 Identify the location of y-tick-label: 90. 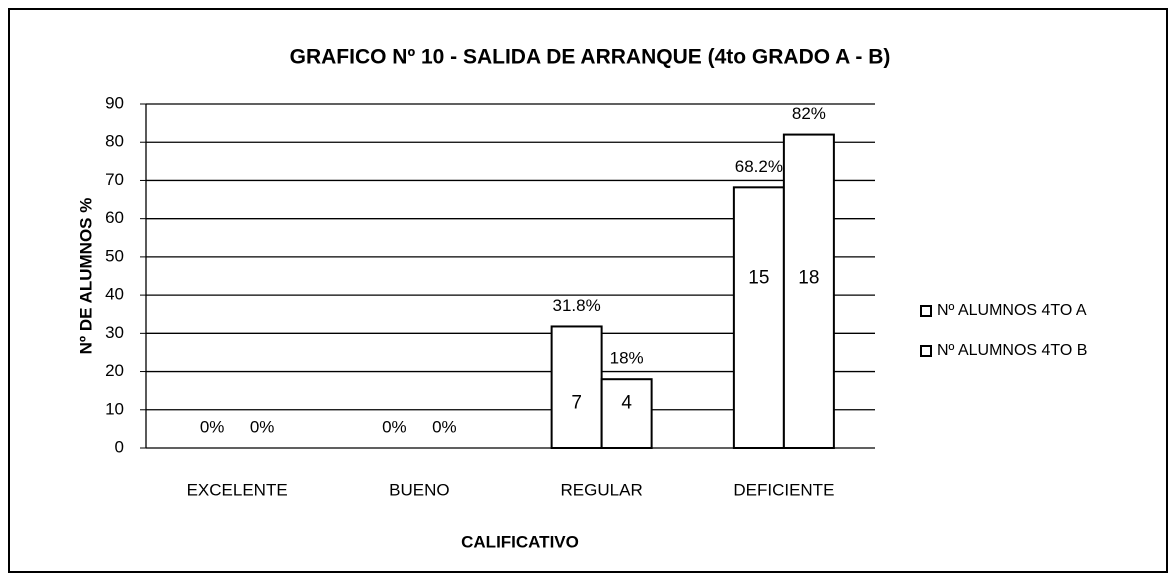
(114, 102).